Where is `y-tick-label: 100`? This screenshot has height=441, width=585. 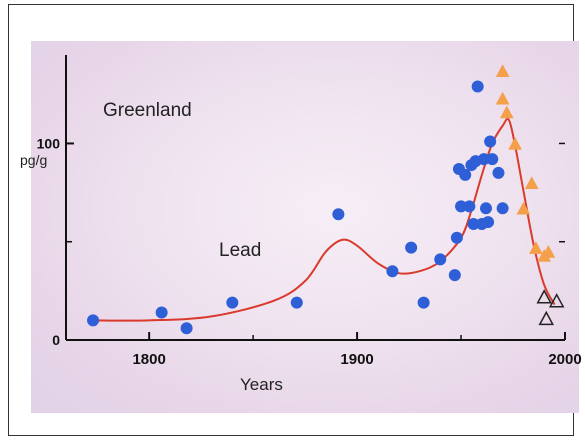
y-tick-label: 100 is located at coordinates (49, 143).